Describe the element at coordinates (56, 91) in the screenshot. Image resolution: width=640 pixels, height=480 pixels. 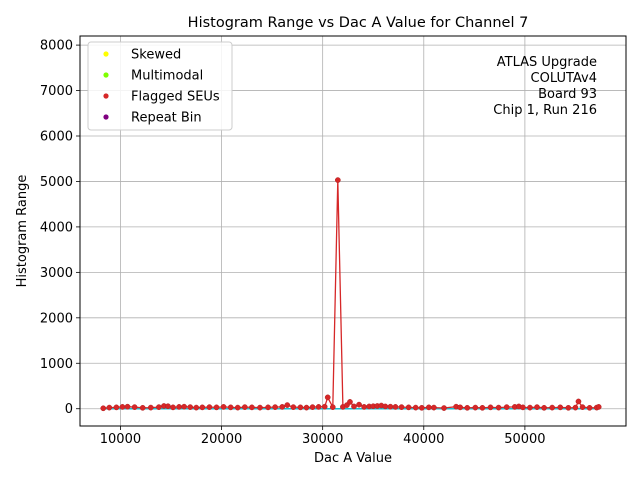
I see `y-tick-label: 7000` at that location.